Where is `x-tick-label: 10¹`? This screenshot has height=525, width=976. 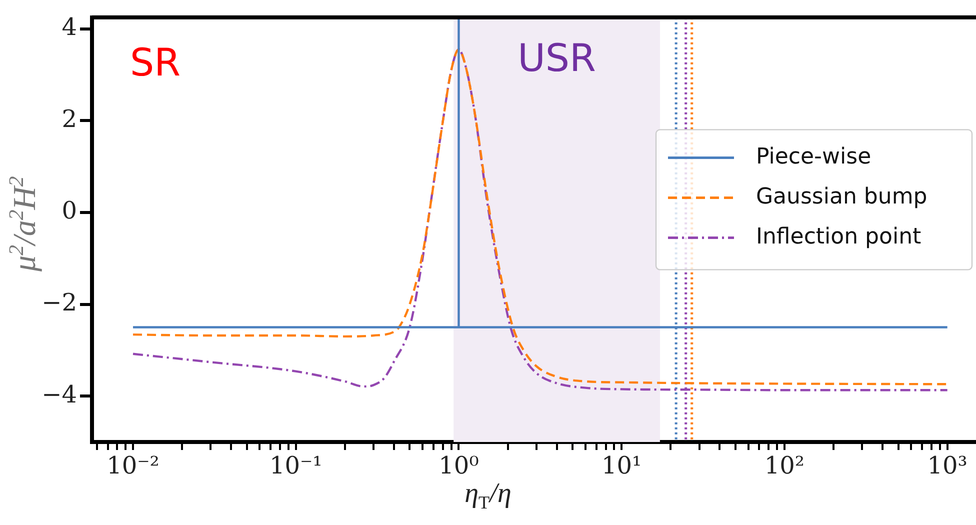
x-tick-label: 10¹ is located at coordinates (622, 466).